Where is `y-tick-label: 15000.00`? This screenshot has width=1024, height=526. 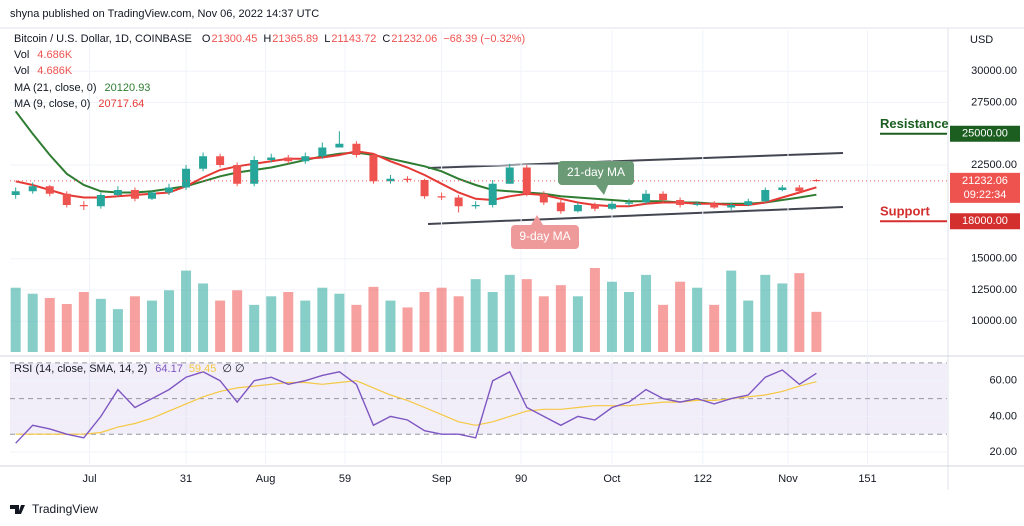
y-tick-label: 15000.00 is located at coordinates (994, 259).